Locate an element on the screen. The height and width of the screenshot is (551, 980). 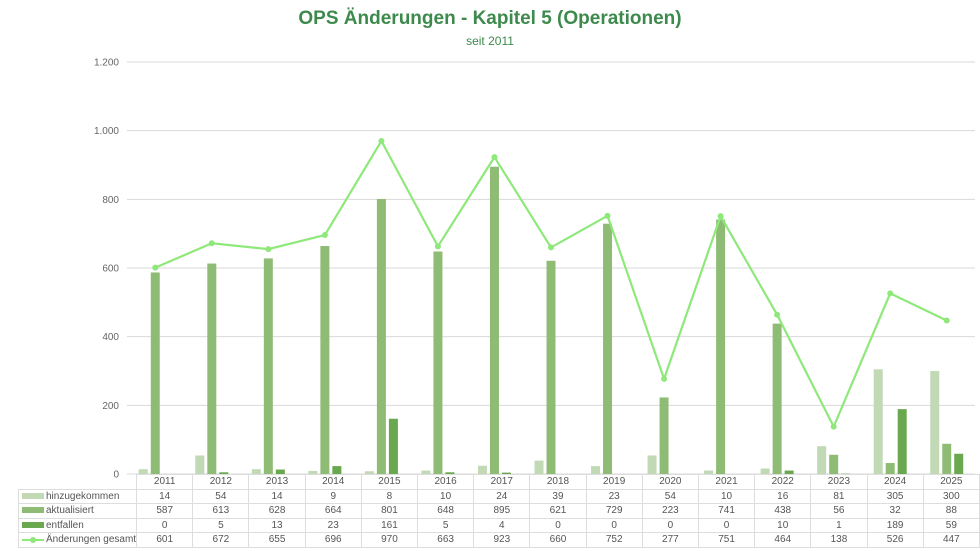
legend-label: aktualisiert is located at coordinates (70, 511).